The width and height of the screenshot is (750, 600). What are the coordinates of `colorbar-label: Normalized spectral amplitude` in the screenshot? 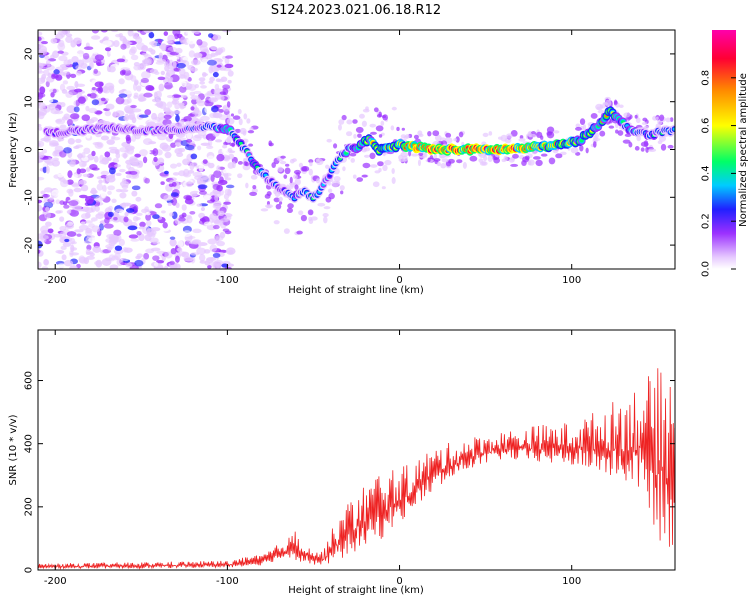 It's located at (743, 150).